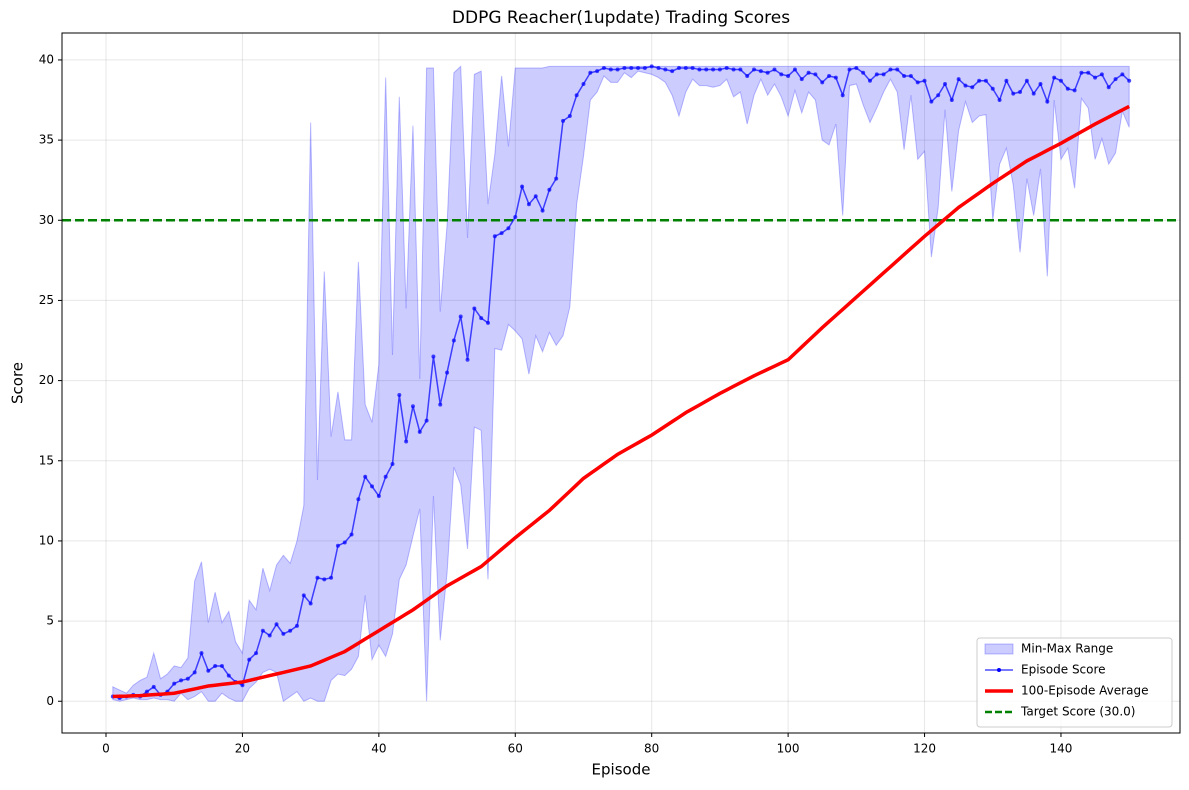  I want to click on y-tick-label: 25, so click(46, 300).